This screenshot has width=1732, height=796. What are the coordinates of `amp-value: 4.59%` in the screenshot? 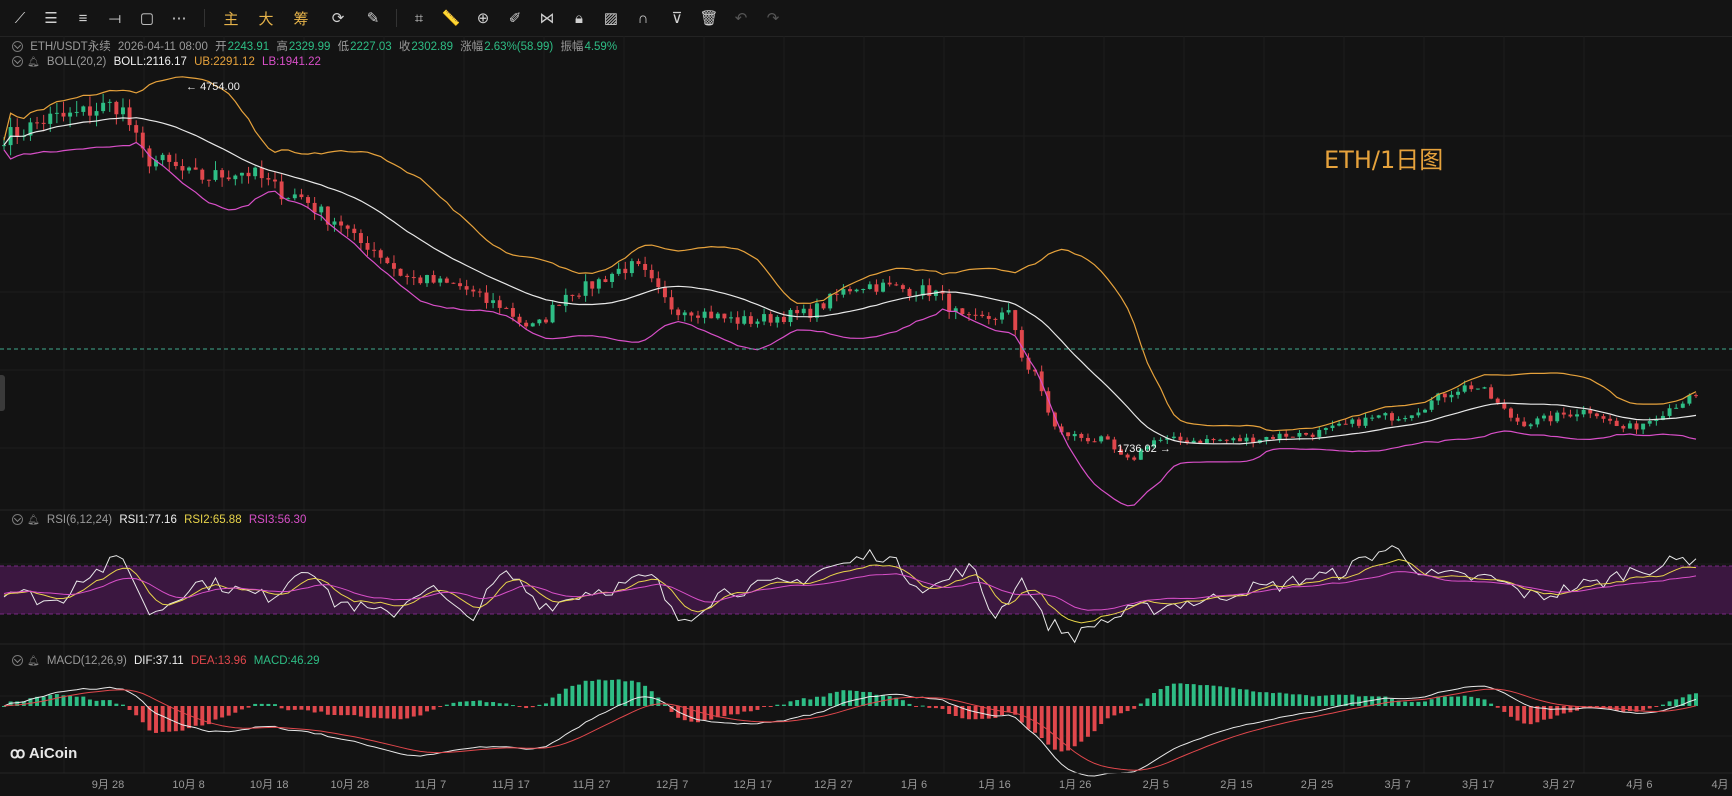 It's located at (601, 47).